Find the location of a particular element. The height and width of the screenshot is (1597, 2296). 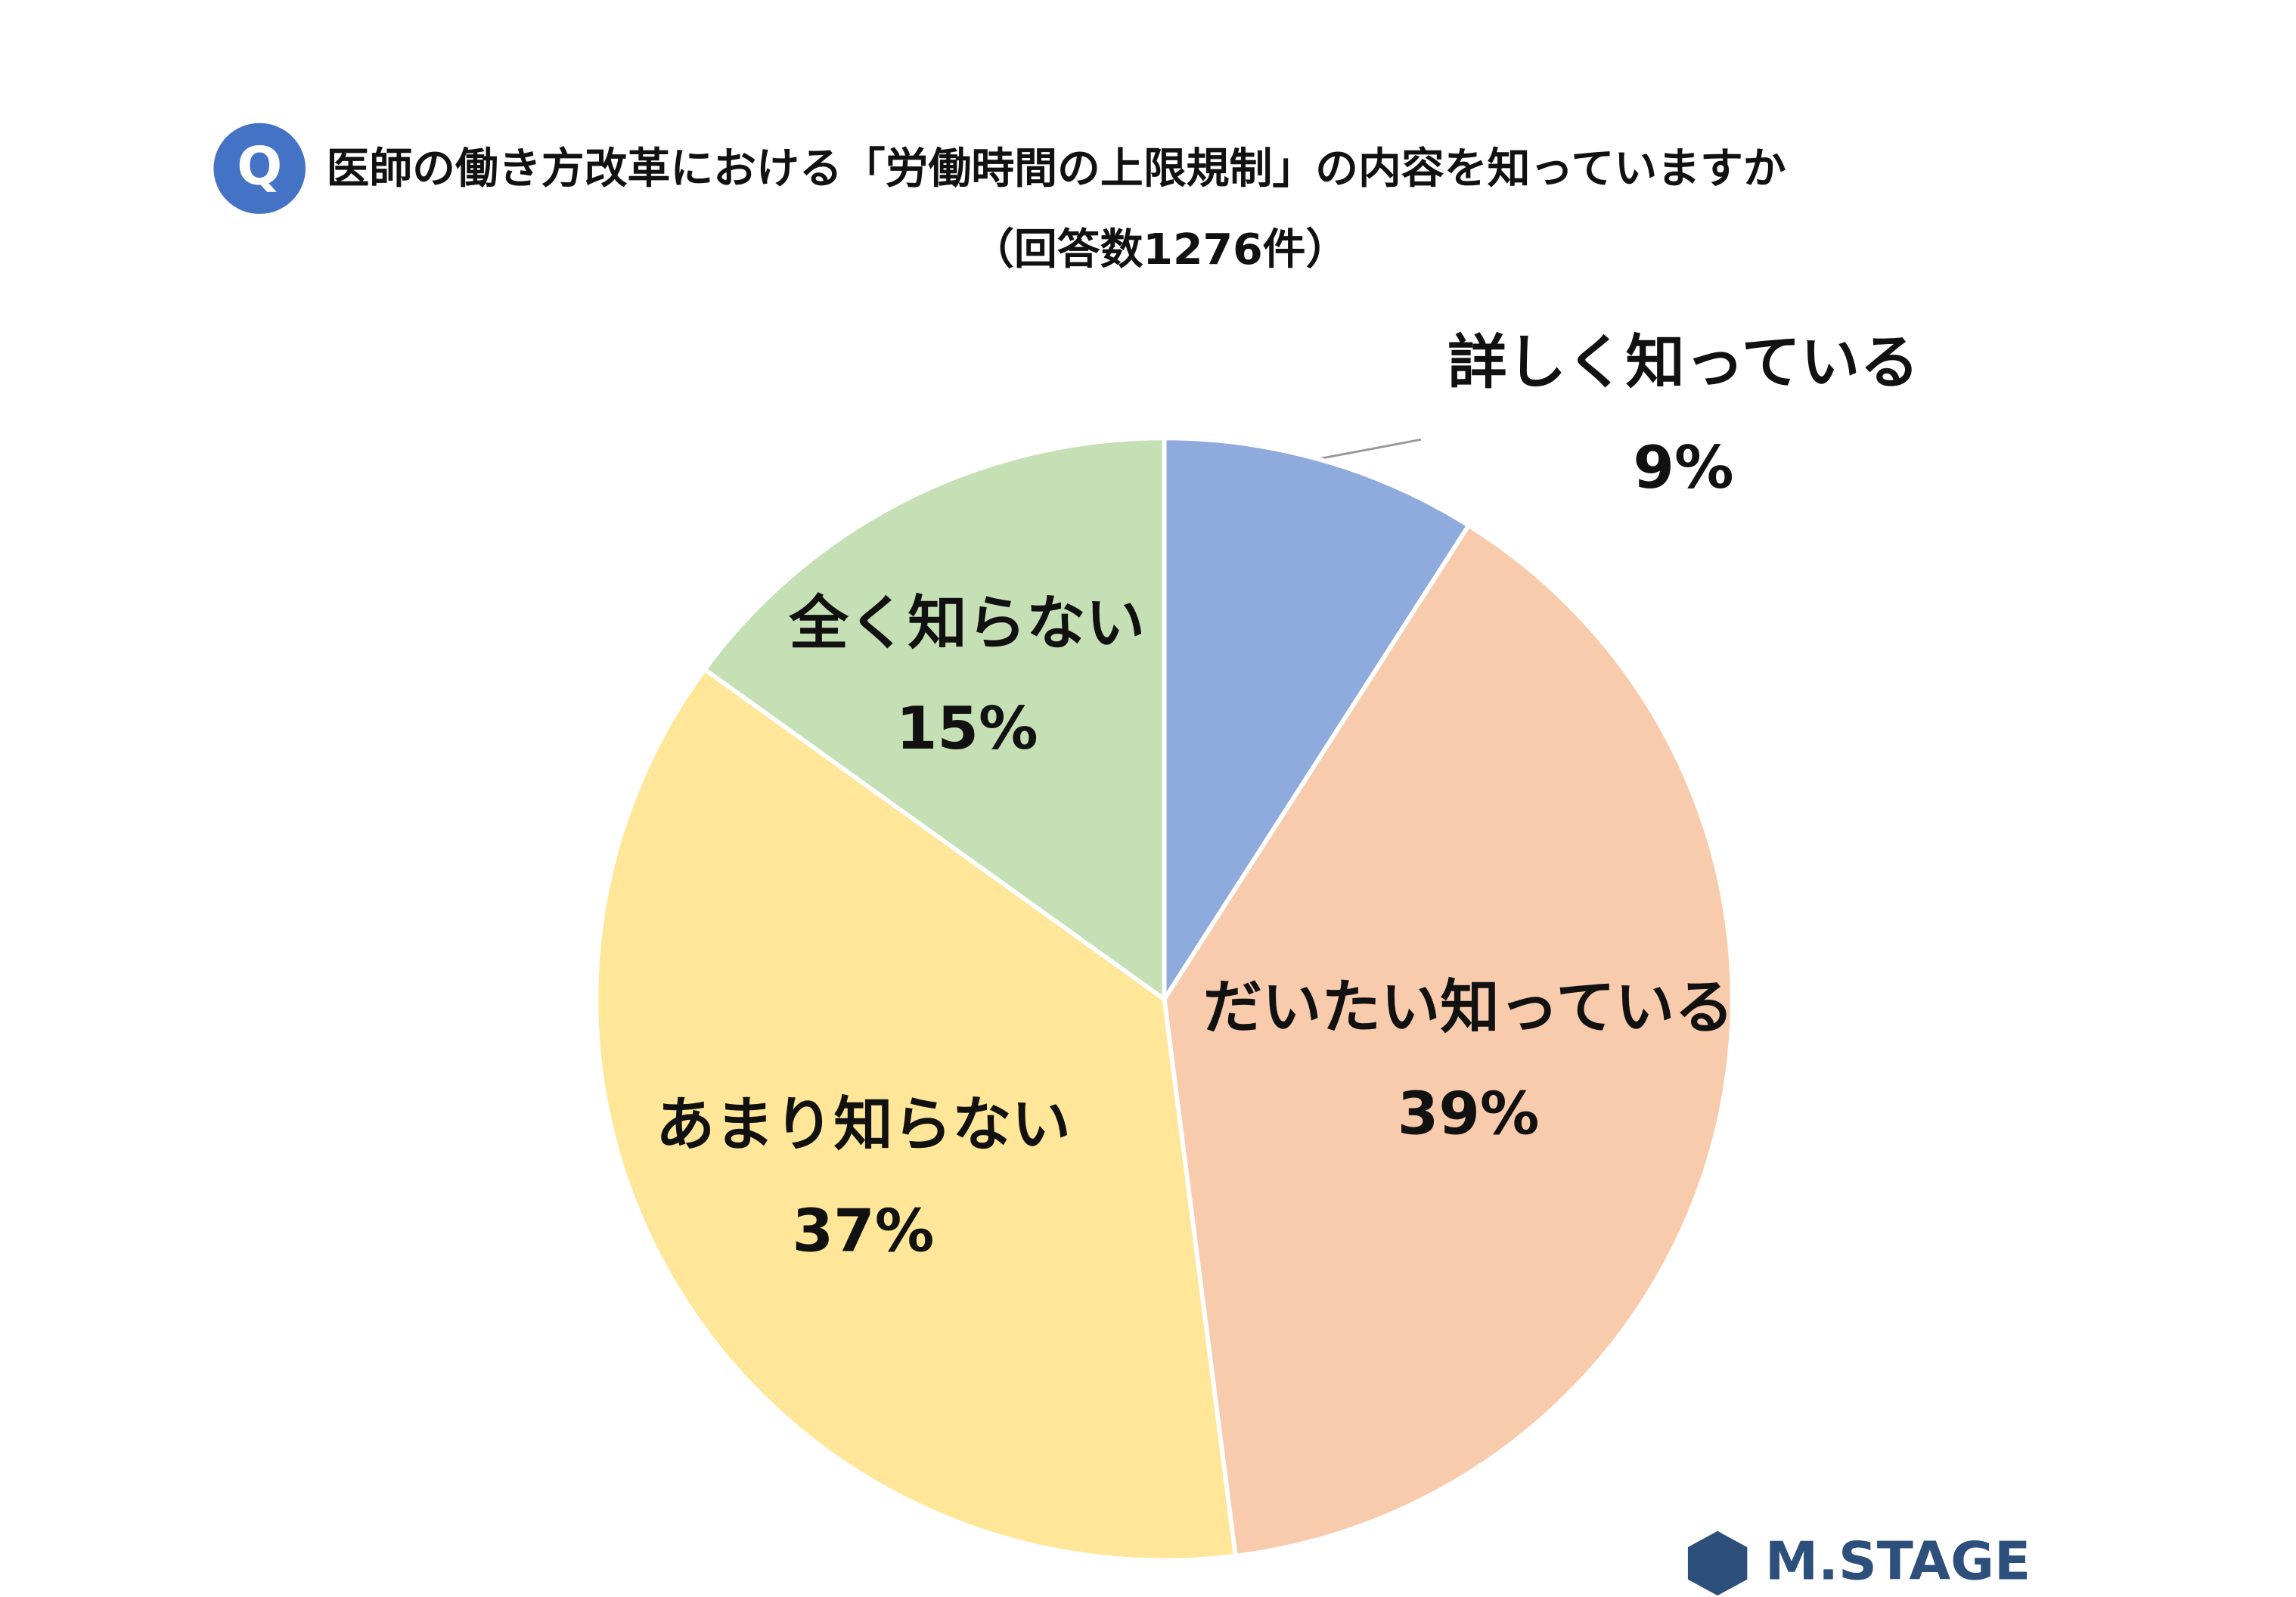

slice-value-label: 9% is located at coordinates (1683, 468).